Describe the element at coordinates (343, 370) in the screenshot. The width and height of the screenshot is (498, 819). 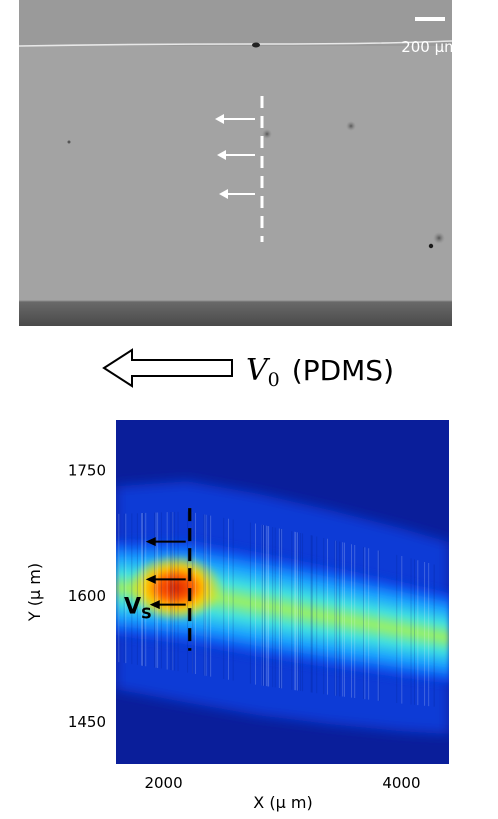
I see `velocity-material: (PDMS)` at that location.